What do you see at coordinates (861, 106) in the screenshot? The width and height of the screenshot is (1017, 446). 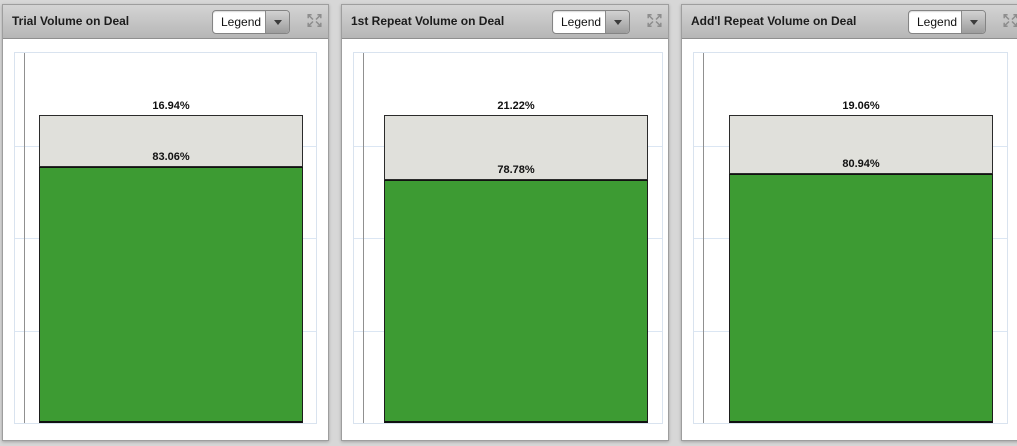 I see `segment-top-label: 19.06%` at bounding box center [861, 106].